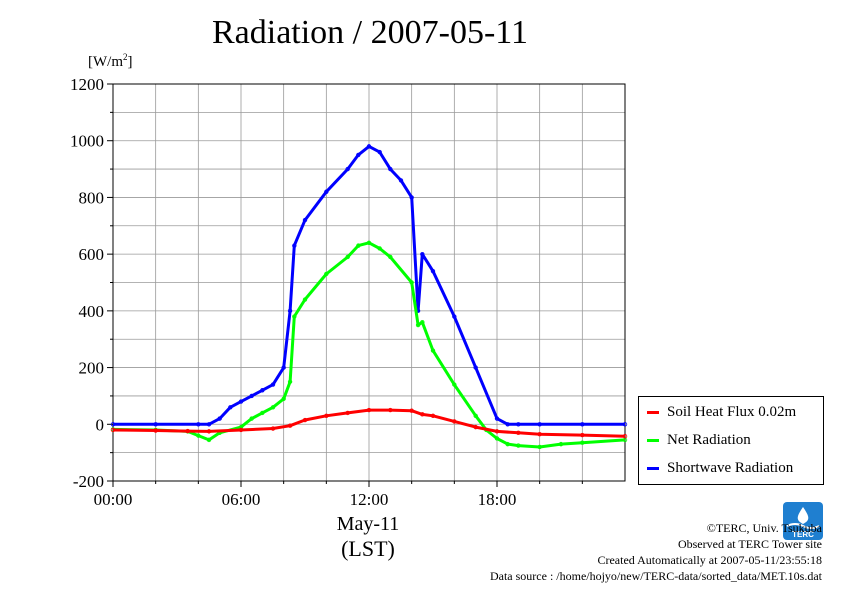 This screenshot has height=595, width=842. I want to click on x-tick-label: 00:00, so click(113, 499).